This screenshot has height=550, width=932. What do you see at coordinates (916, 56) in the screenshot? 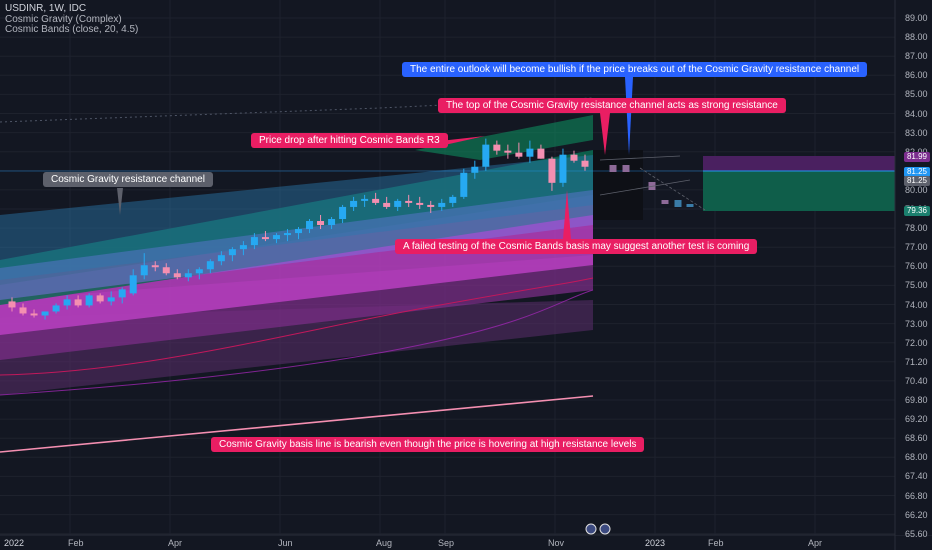
I see `price-tick-label: 87.00` at bounding box center [916, 56].